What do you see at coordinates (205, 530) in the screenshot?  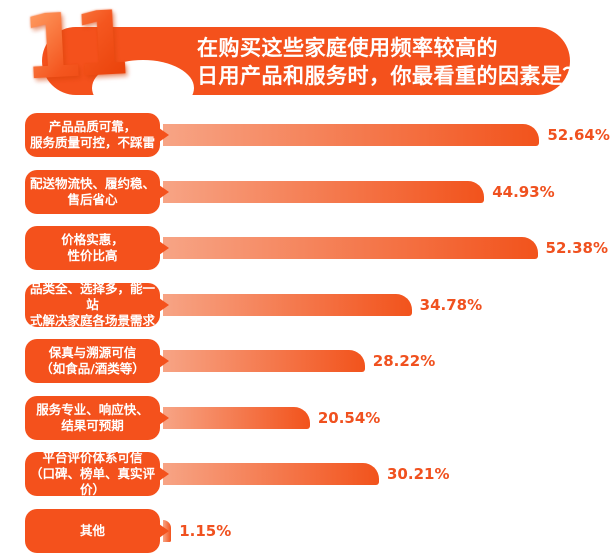 I see `bar-value: 1.15%` at bounding box center [205, 530].